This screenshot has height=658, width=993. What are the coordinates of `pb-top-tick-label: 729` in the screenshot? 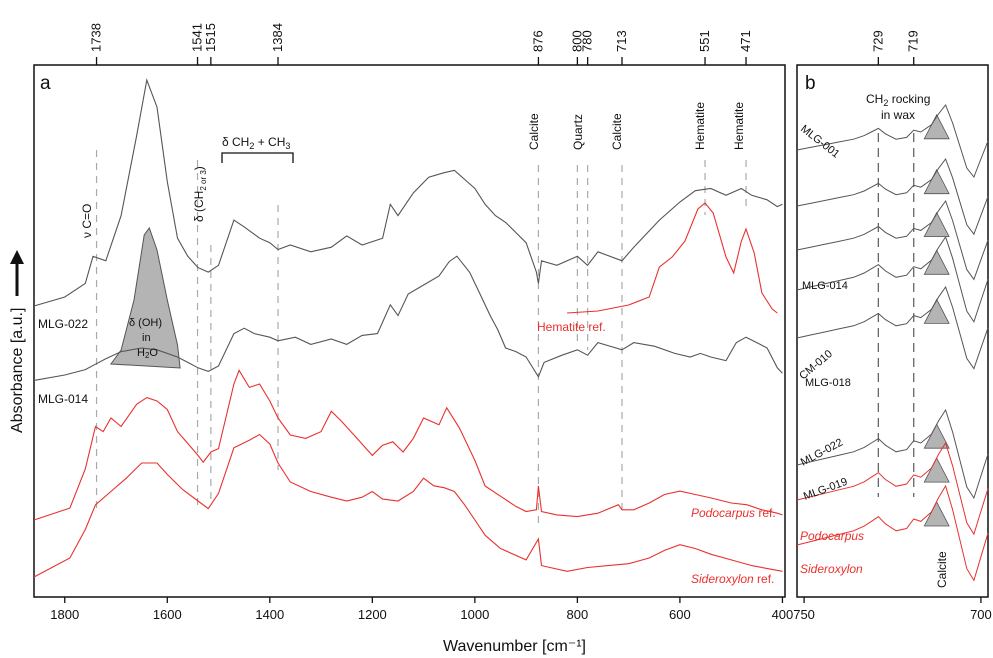 It's located at (877, 41).